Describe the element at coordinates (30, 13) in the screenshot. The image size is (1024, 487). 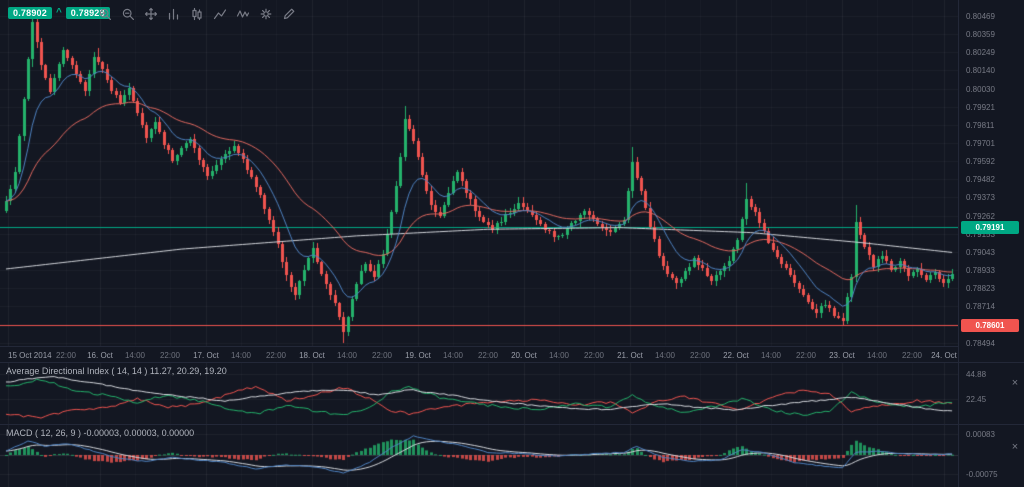
I see `bid-price-badge: 0.78902` at that location.